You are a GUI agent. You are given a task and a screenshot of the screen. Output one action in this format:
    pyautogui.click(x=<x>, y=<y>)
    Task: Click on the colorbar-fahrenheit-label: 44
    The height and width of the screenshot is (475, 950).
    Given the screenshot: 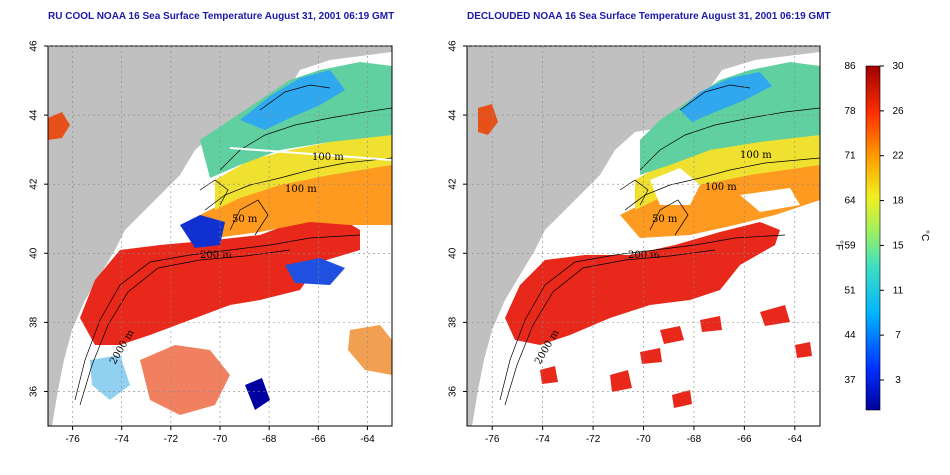 What is the action you would take?
    pyautogui.click(x=850, y=335)
    